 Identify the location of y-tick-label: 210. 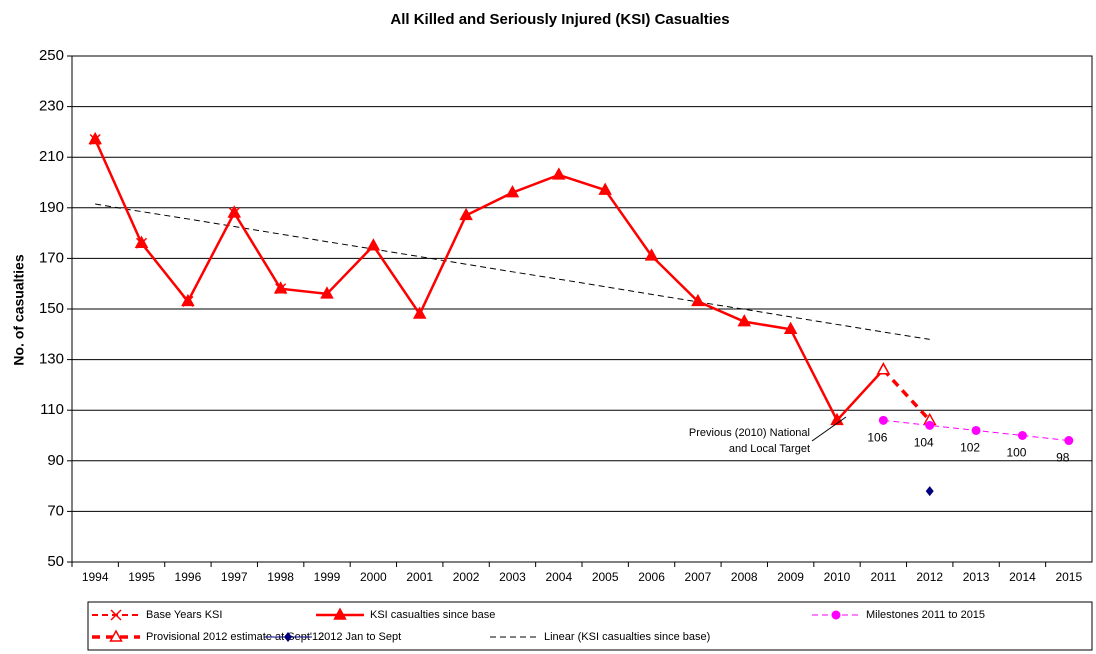
(51, 156).